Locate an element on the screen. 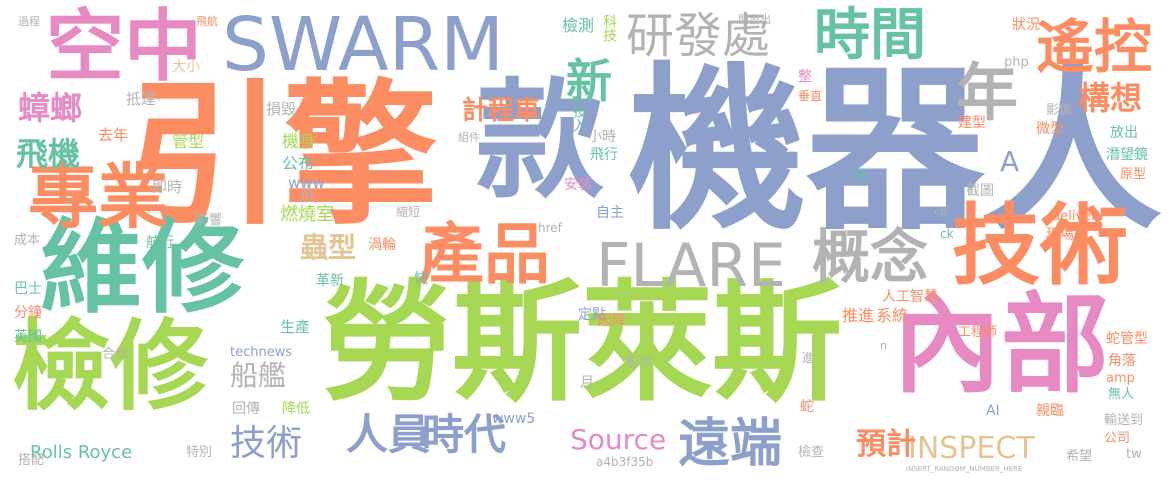 The height and width of the screenshot is (482, 1175). cloud-word: 安裝 is located at coordinates (578, 185).